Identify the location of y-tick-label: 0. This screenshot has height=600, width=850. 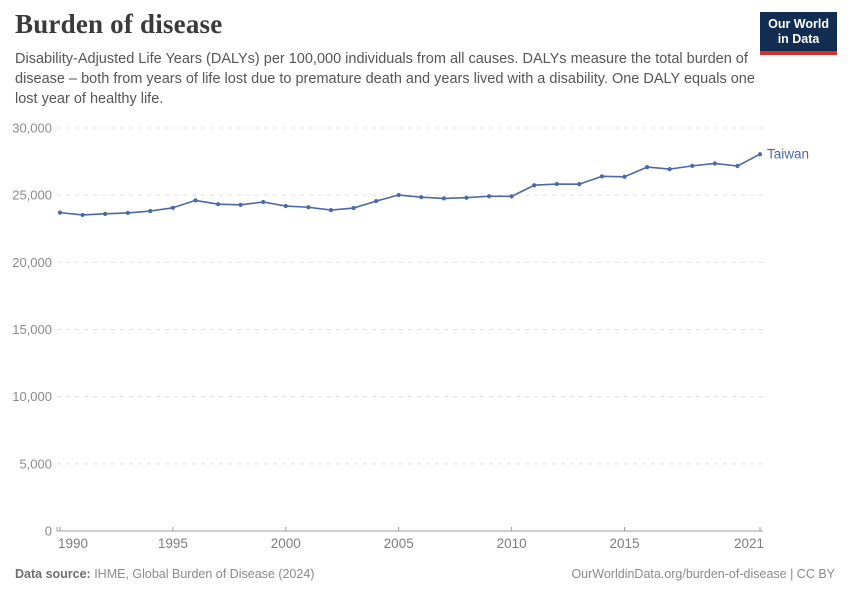
(48, 531).